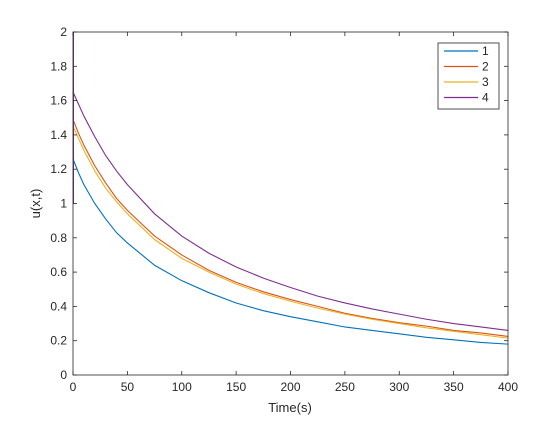 This screenshot has width=560, height=425. What do you see at coordinates (290, 407) in the screenshot?
I see `x-axis-label: Time(s)` at bounding box center [290, 407].